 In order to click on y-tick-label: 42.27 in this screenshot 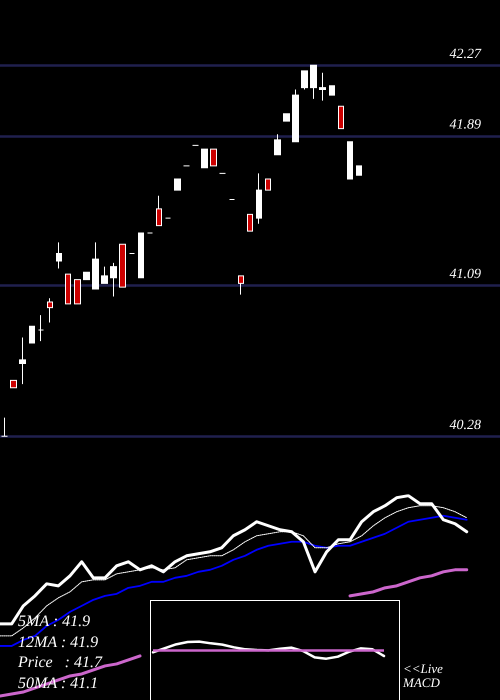, I will do `click(466, 54)`.